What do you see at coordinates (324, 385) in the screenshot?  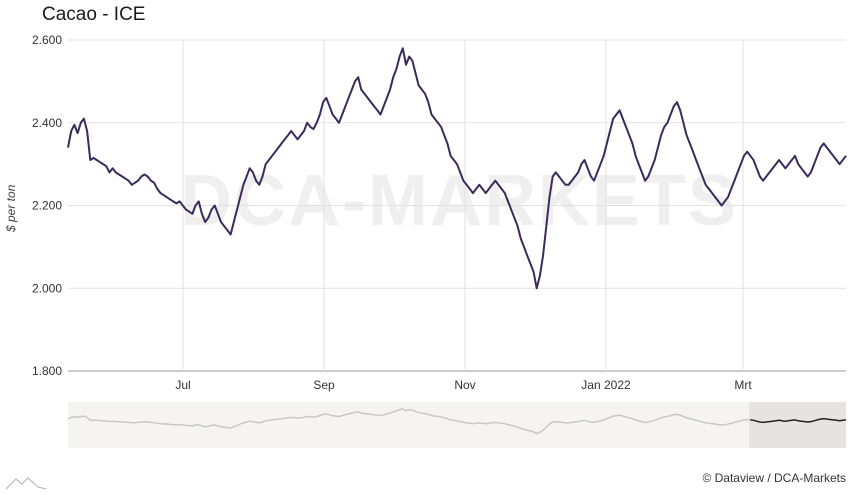 I see `x-tick-label: Sep` at bounding box center [324, 385].